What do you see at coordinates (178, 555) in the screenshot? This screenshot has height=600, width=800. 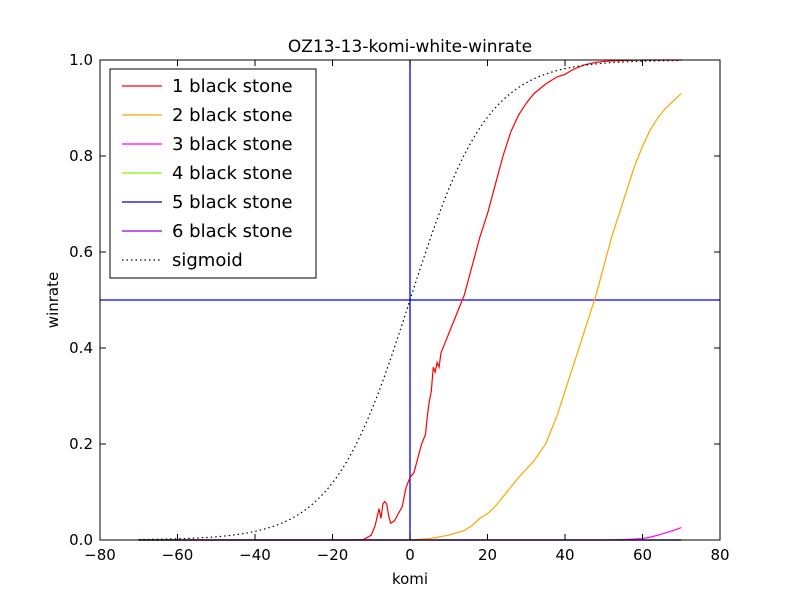 I see `x-tick-label: −60` at bounding box center [178, 555].